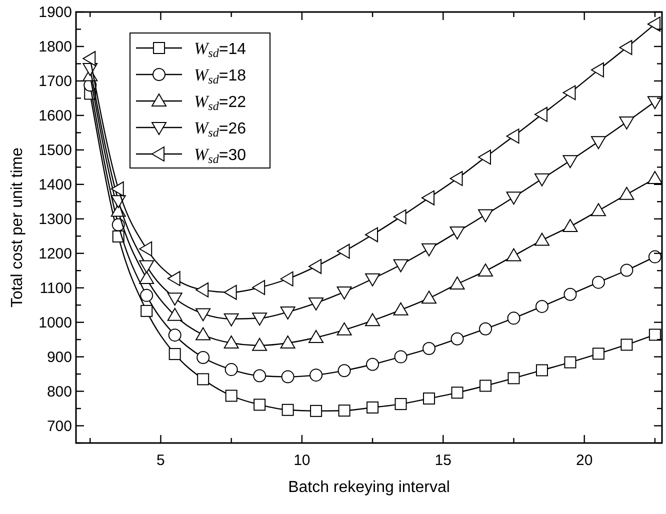 The height and width of the screenshot is (514, 666). Describe the element at coordinates (59, 426) in the screenshot. I see `y-tick-label: 700` at that location.